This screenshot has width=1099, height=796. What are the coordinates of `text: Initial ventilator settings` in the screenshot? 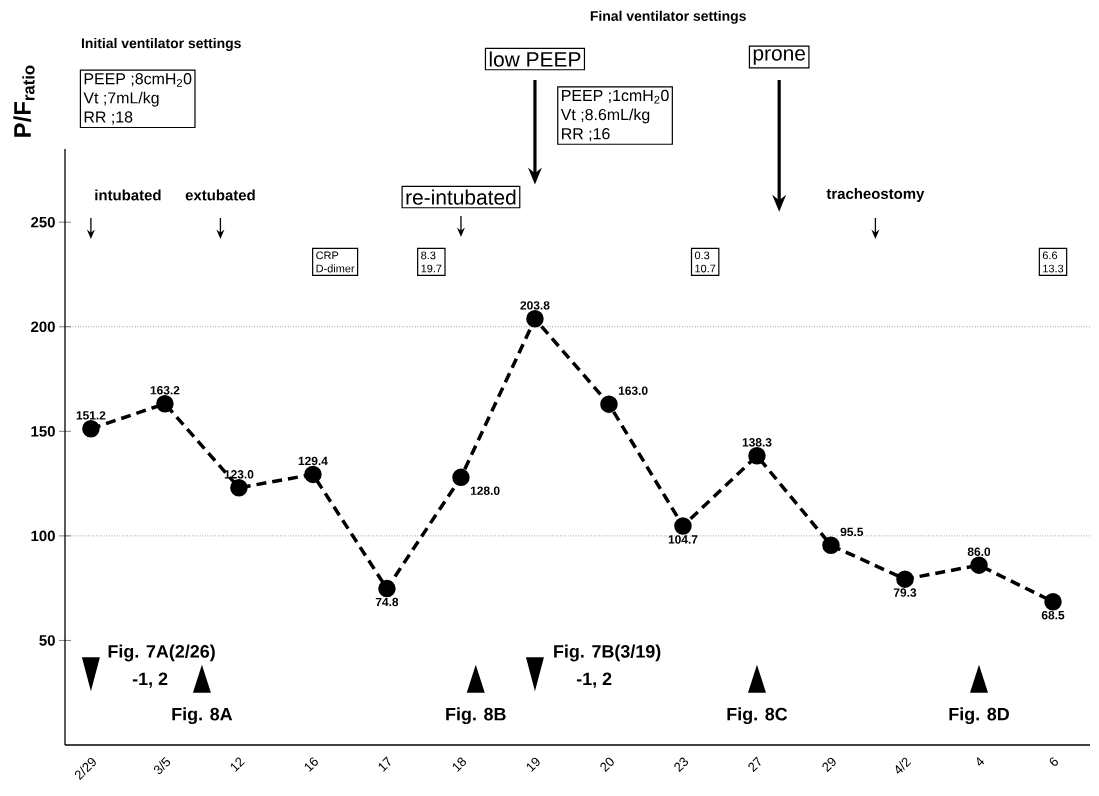 It's located at (161, 44).